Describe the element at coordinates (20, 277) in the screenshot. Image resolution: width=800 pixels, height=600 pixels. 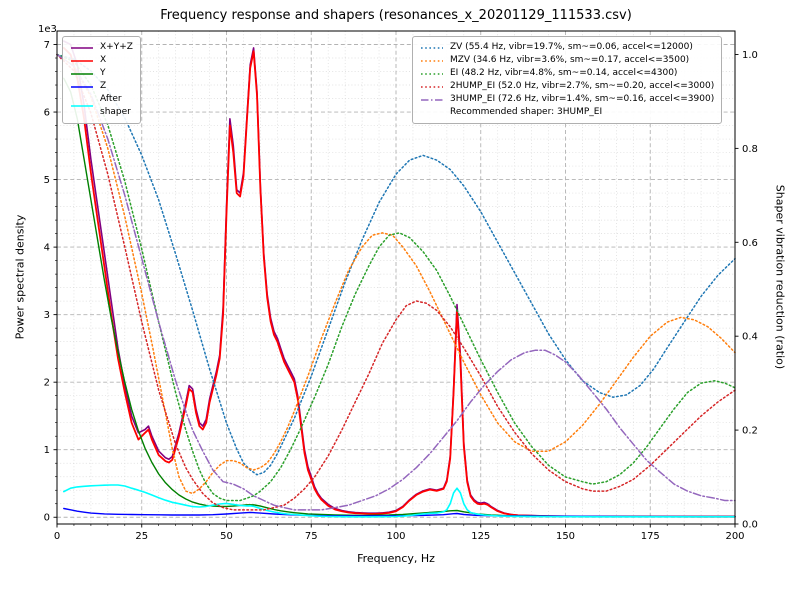
I see `y-axis-left-label: Power spectral density` at that location.